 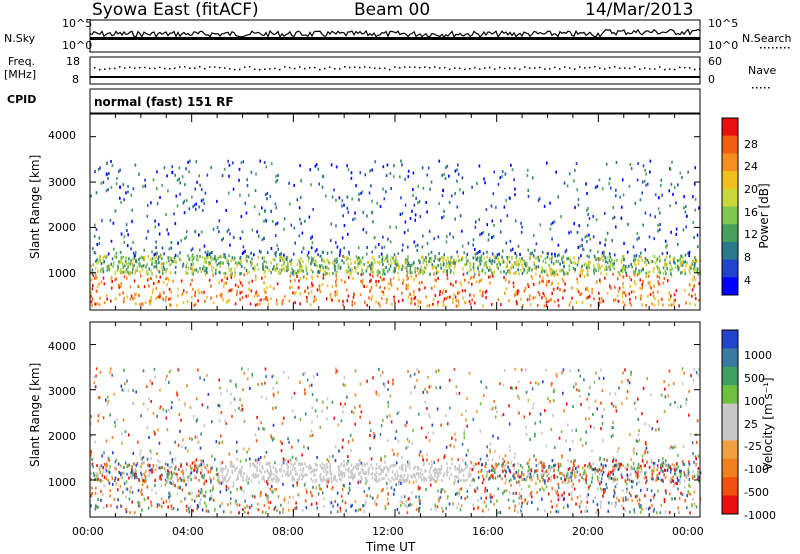 What do you see at coordinates (20, 74) in the screenshot?
I see `freq-unit-label: [MHz]` at bounding box center [20, 74].